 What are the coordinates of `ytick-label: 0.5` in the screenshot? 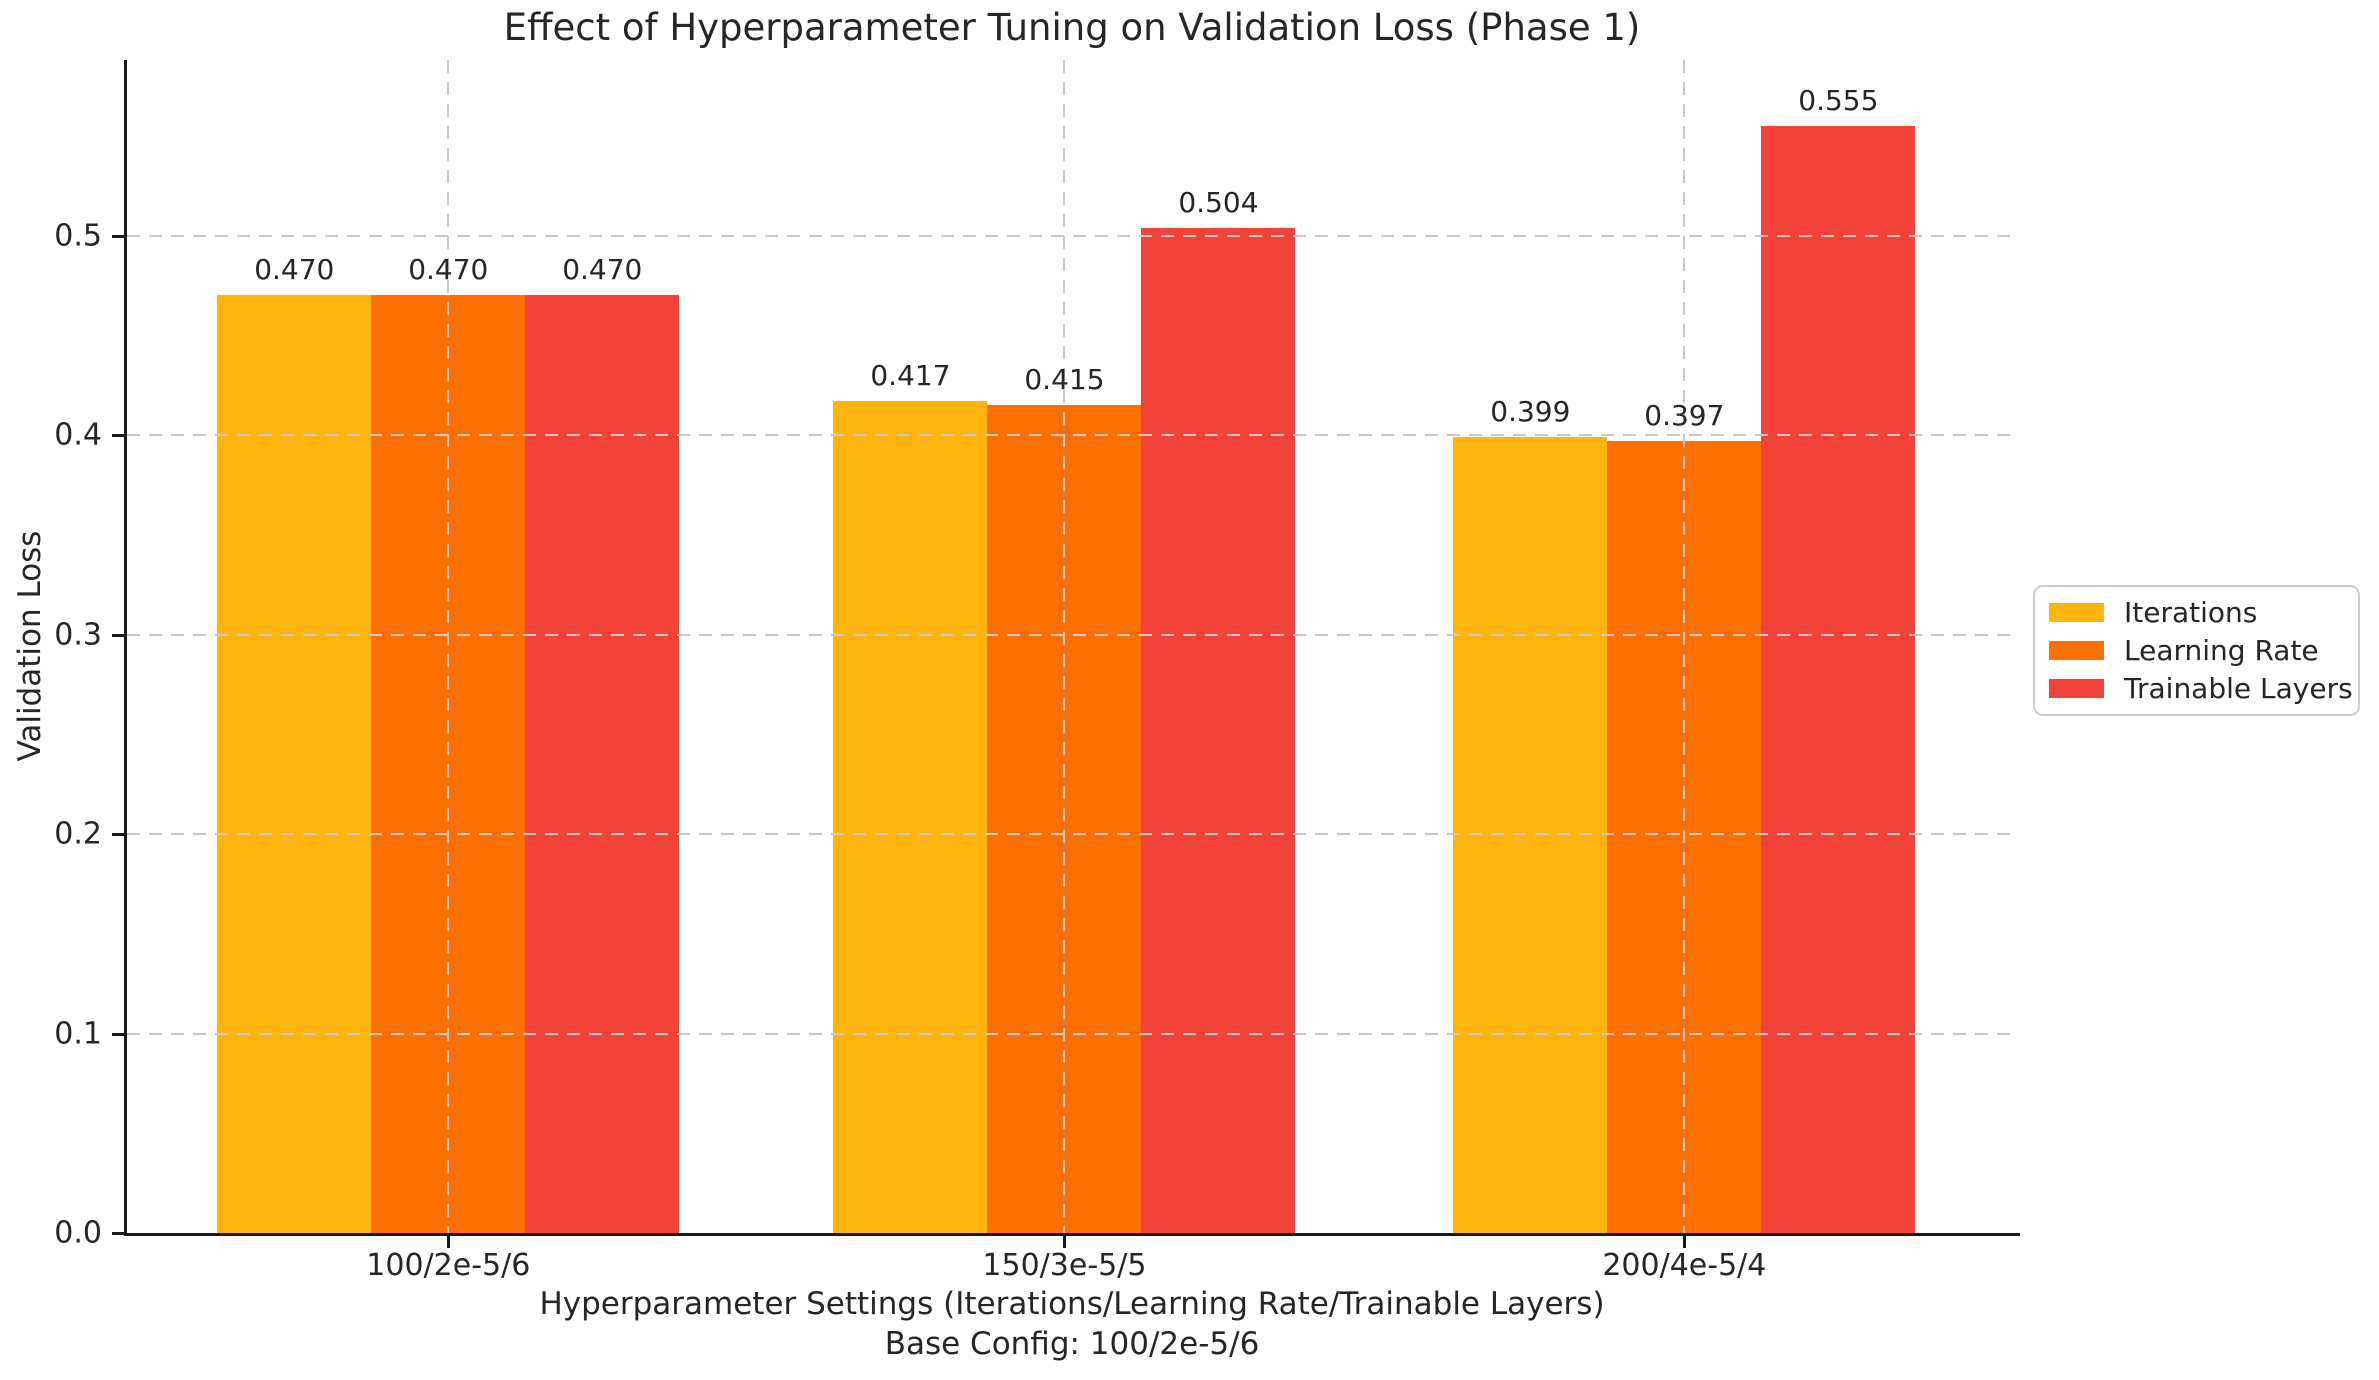 It's located at (78, 236).